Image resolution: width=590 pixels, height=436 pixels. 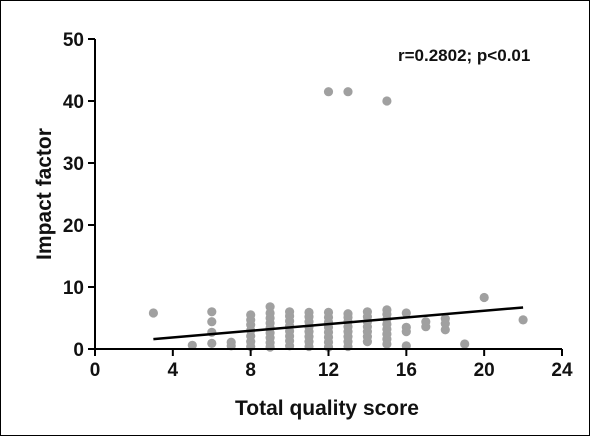 What do you see at coordinates (73, 40) in the screenshot?
I see `y-tick-label: 50` at bounding box center [73, 40].